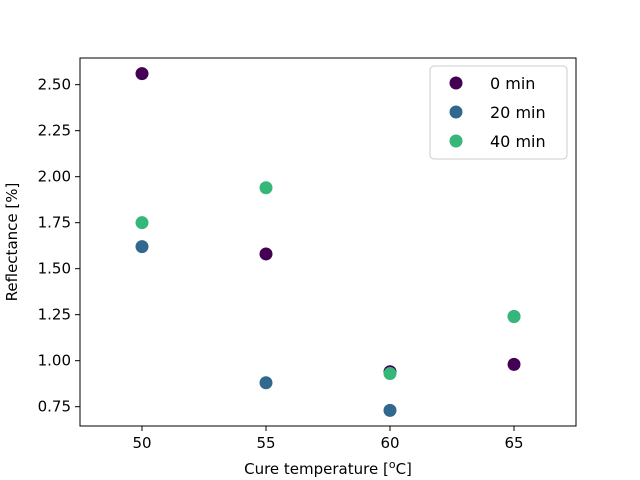 This screenshot has height=480, width=640. Describe the element at coordinates (54, 85) in the screenshot. I see `y-tick-label: 2.50` at that location.